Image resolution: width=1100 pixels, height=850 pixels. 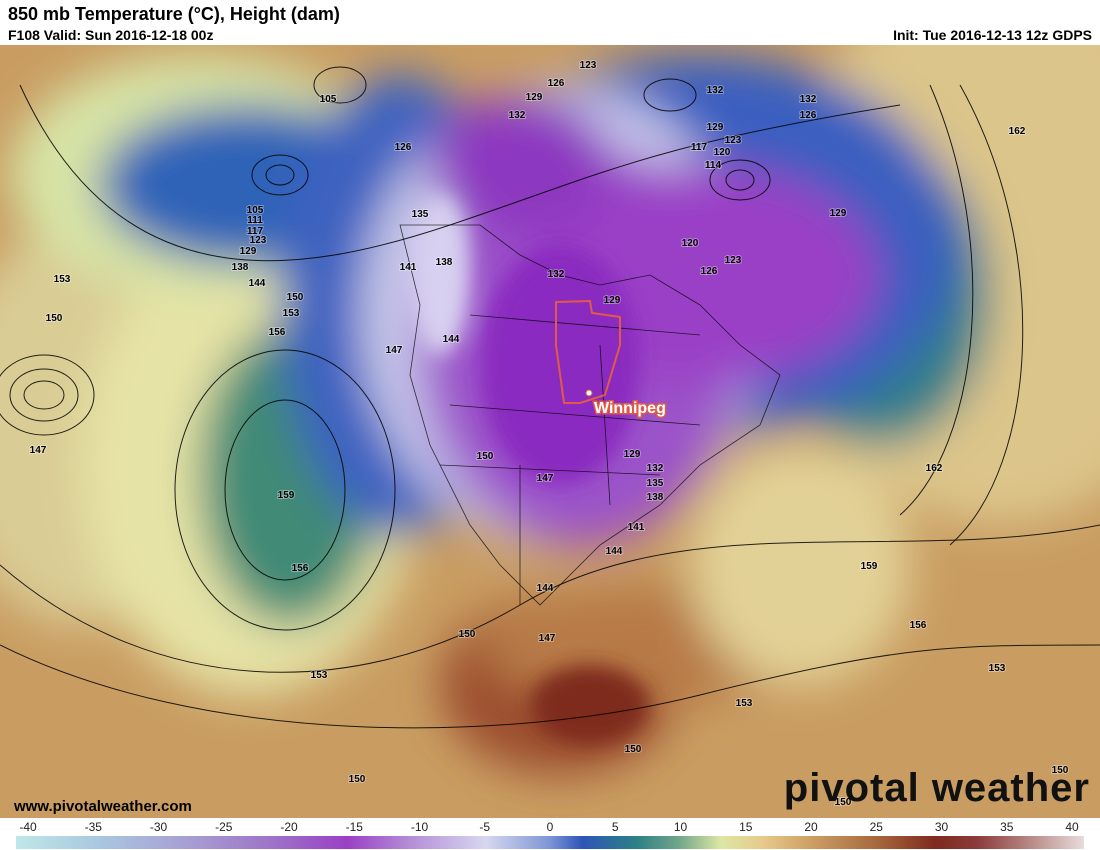 What do you see at coordinates (355, 827) in the screenshot?
I see `colorbar-tick-label: -15` at bounding box center [355, 827].